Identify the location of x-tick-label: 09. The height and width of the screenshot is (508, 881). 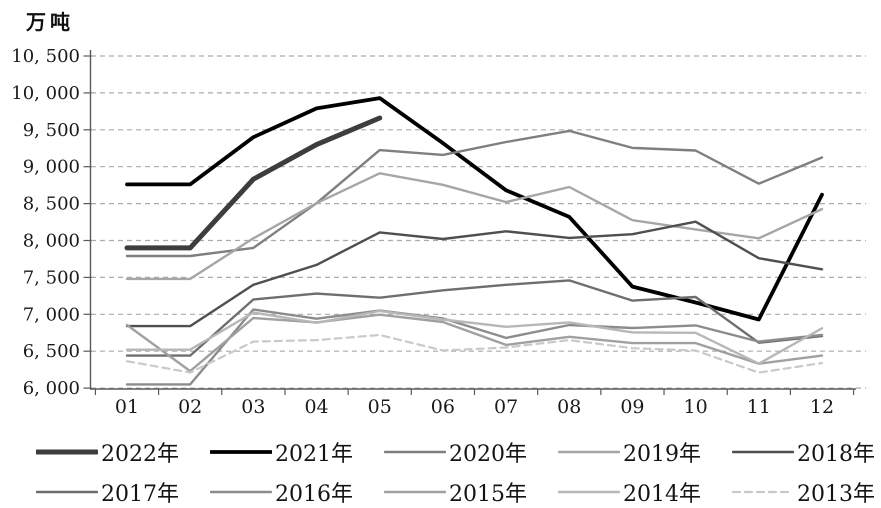
(632, 407).